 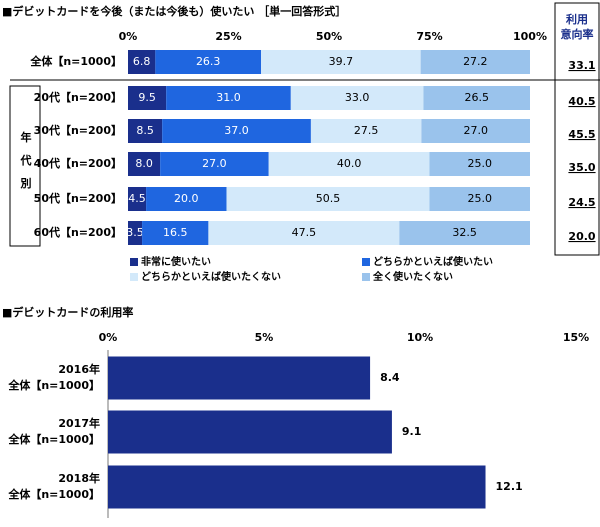 I want to click on value-label: 26.5, so click(x=476, y=97).